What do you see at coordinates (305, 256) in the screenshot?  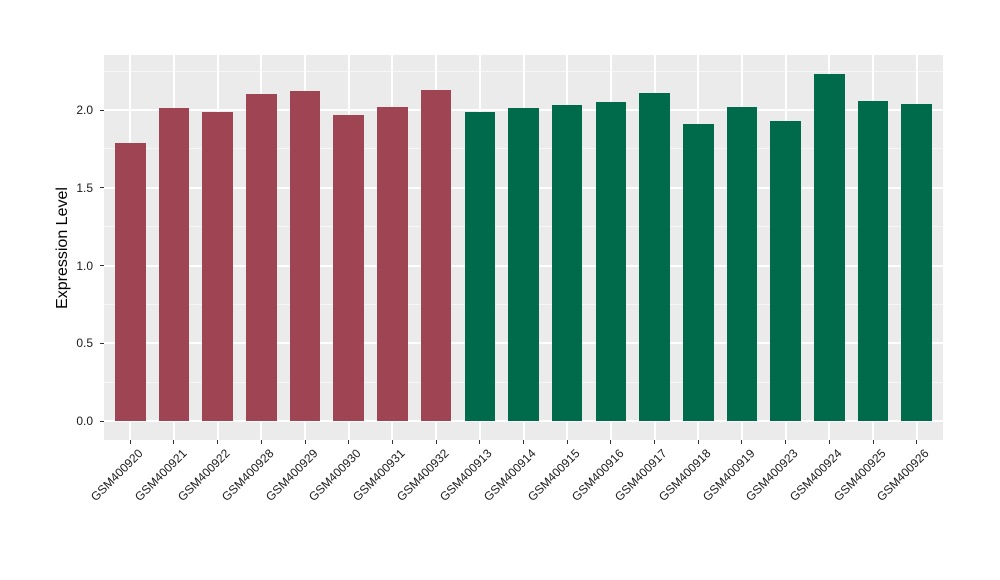 I see `bar-GSM400929` at bounding box center [305, 256].